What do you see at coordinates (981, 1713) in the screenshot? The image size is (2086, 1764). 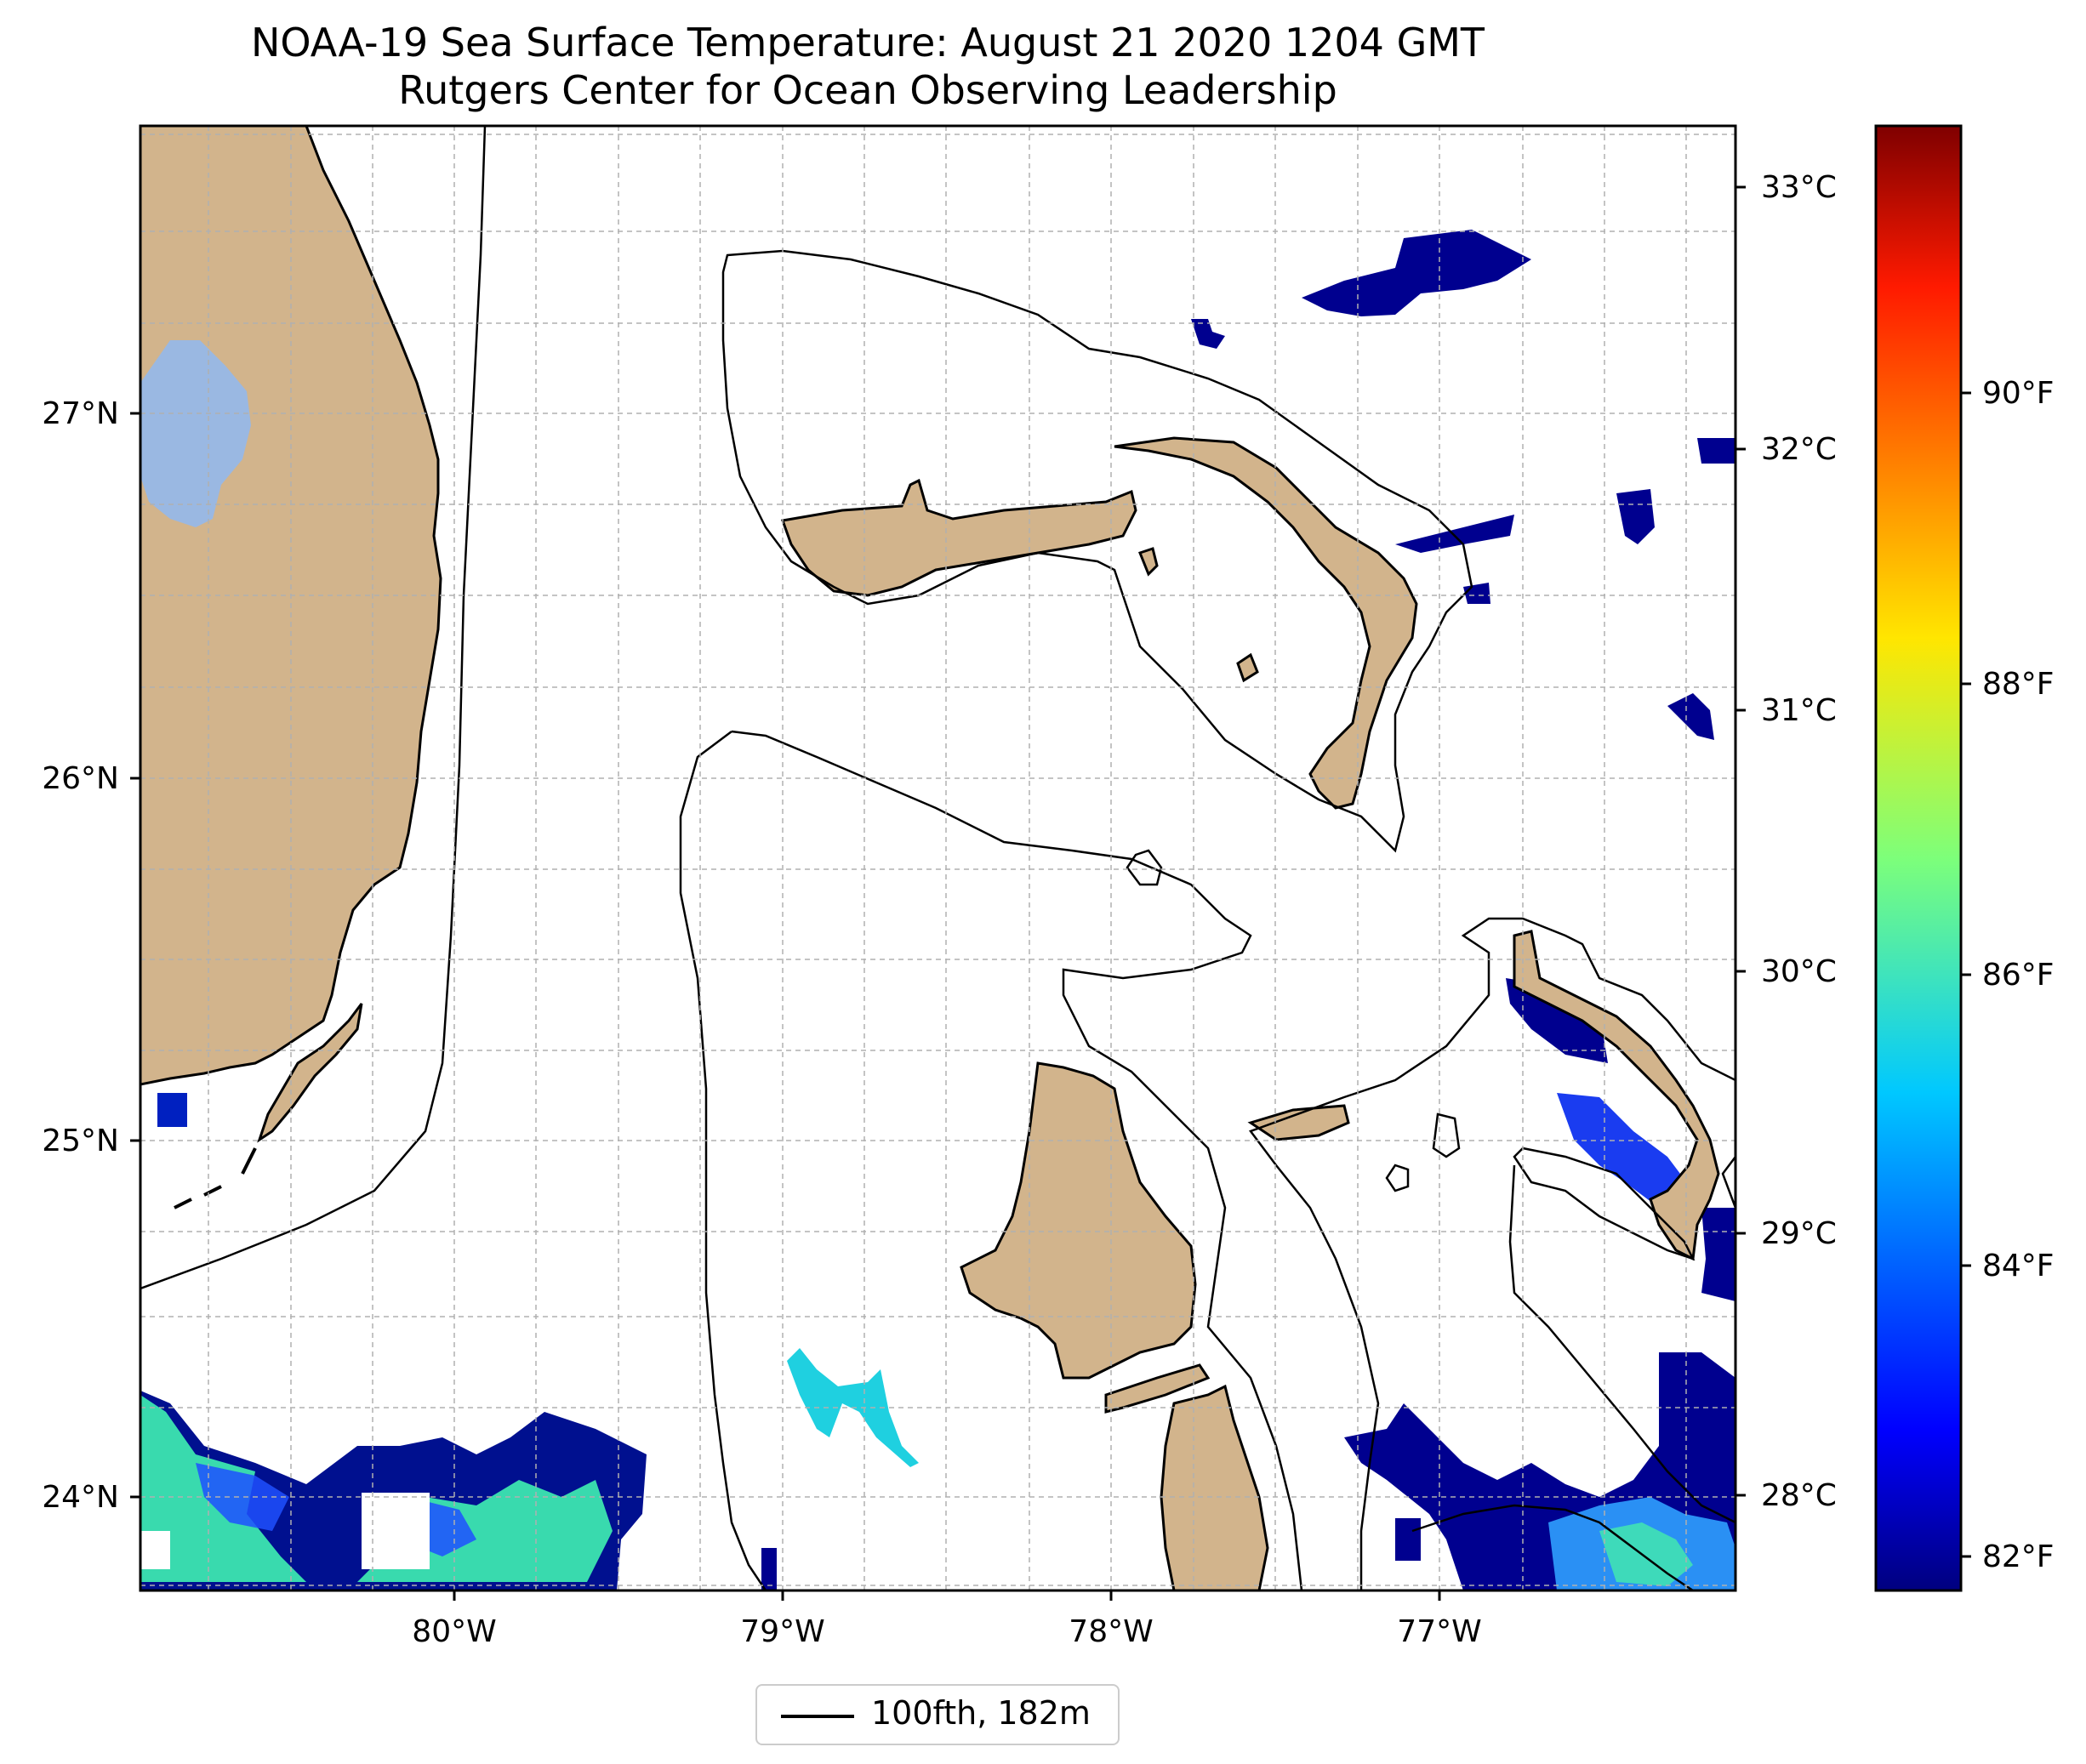 I see `legend-label: 100fth, 182m` at bounding box center [981, 1713].